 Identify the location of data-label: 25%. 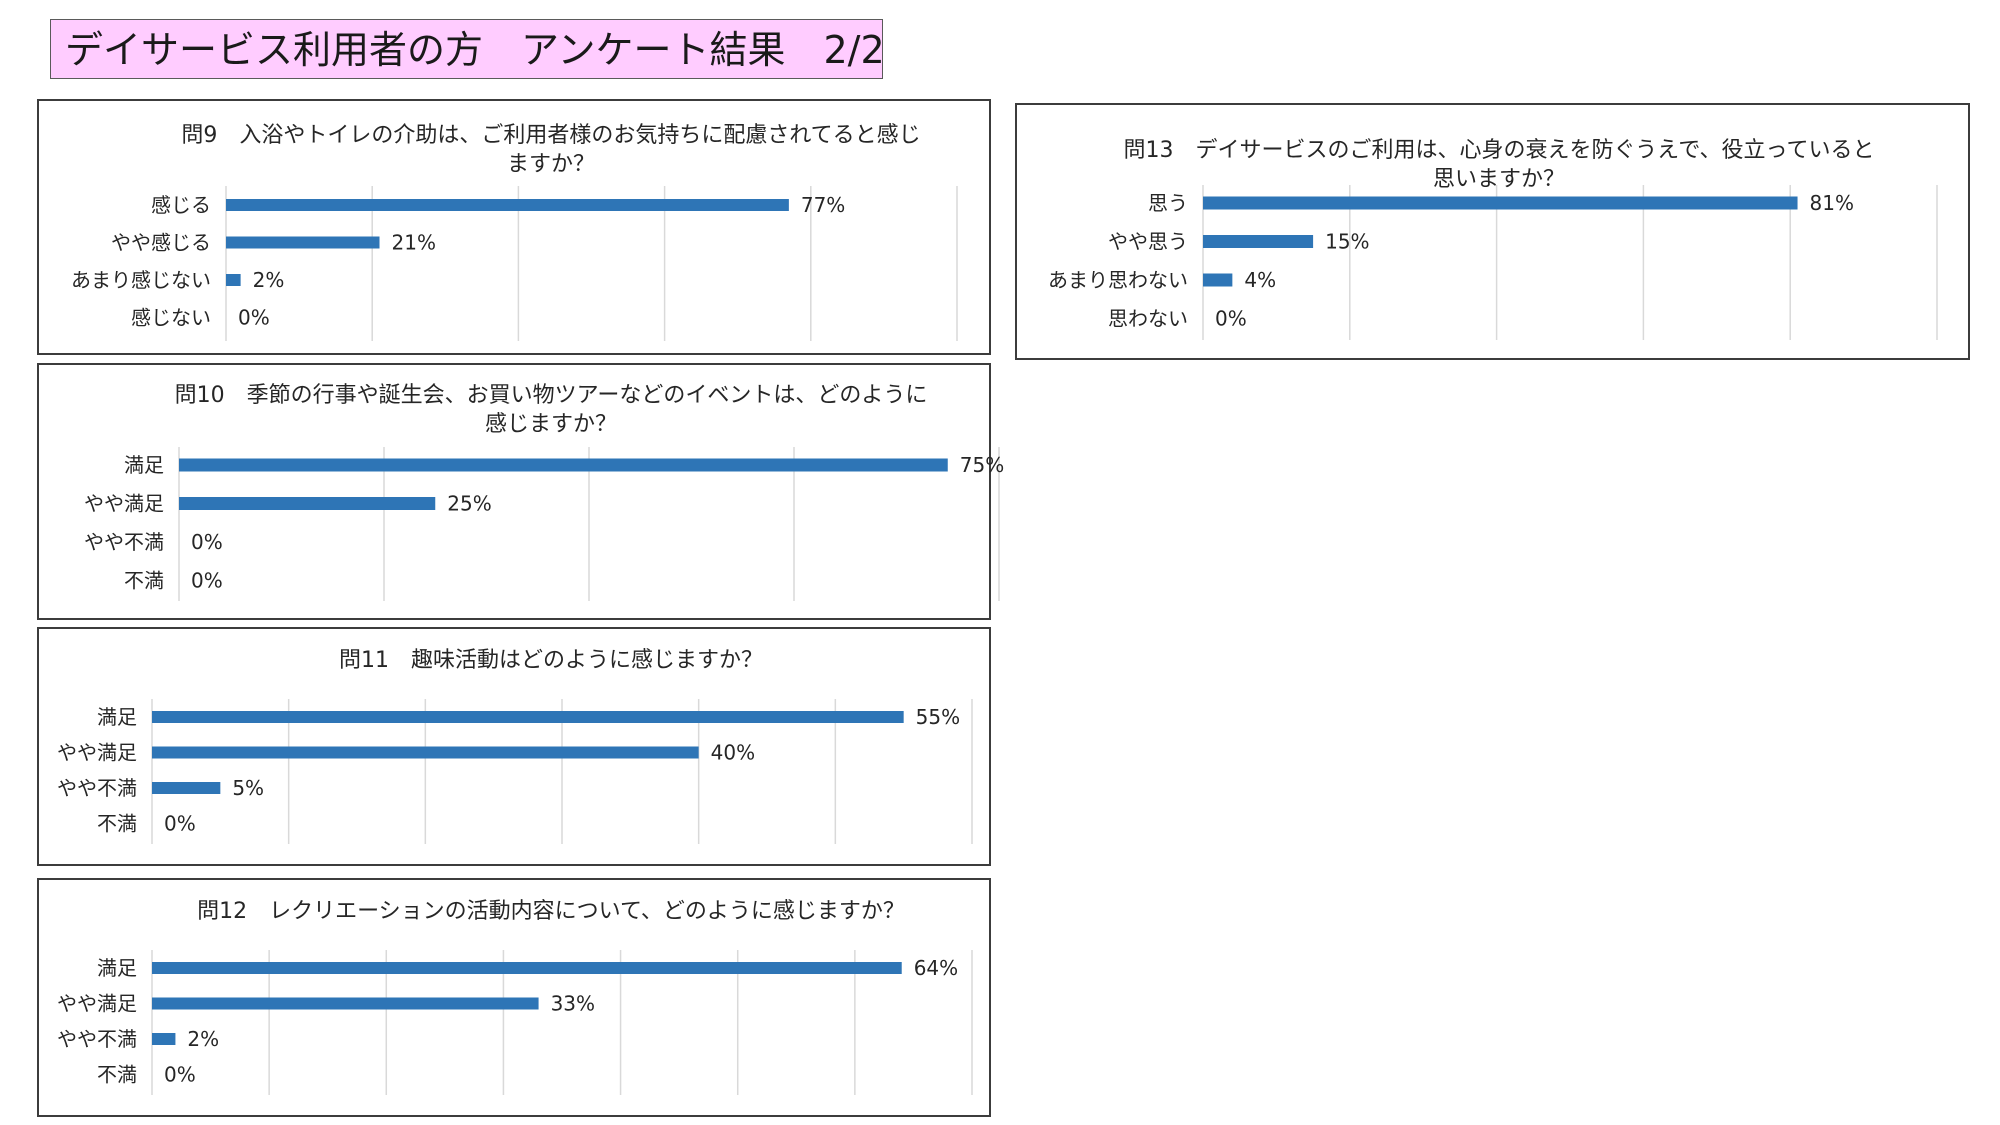
(469, 504).